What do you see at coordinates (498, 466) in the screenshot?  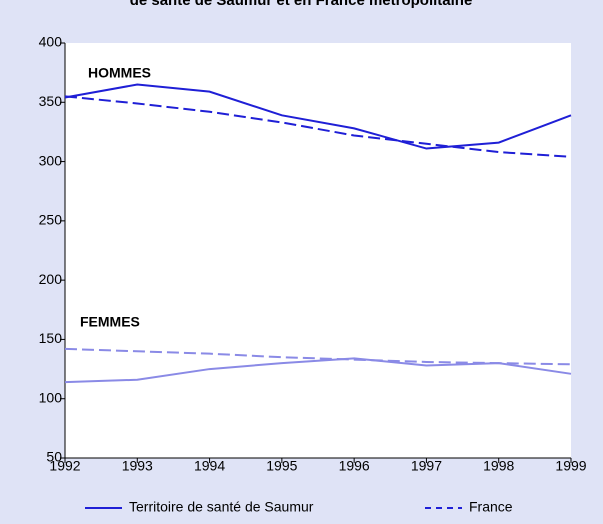 I see `x-tick-label: 1998` at bounding box center [498, 466].